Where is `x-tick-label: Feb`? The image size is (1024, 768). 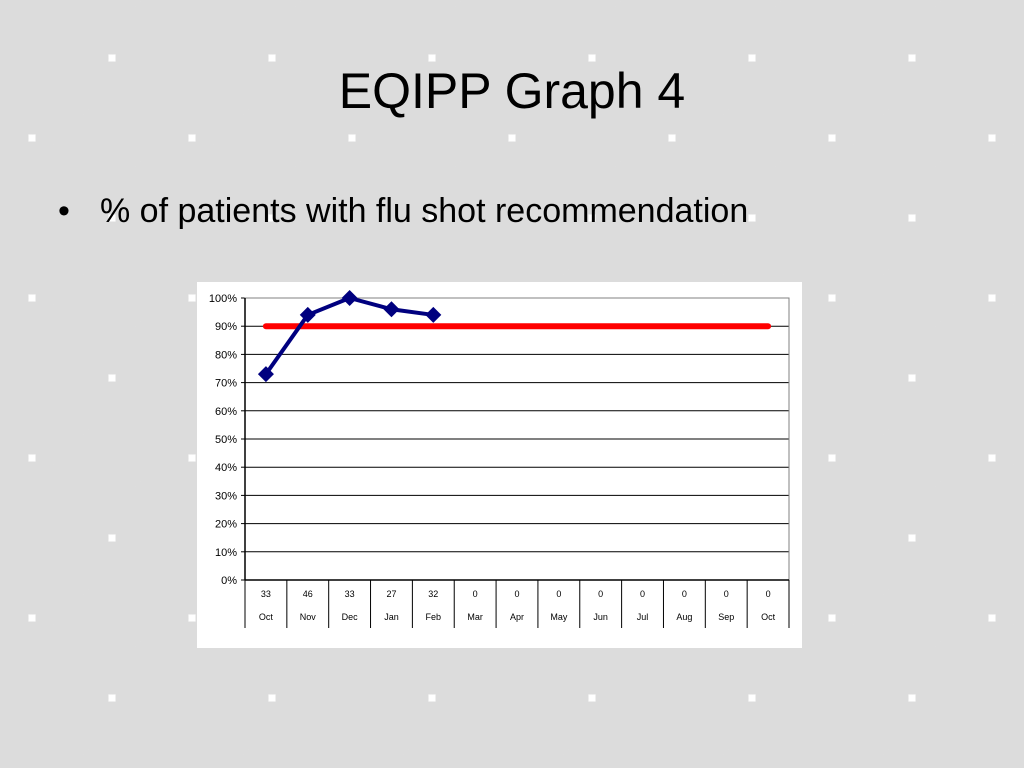 x-tick-label: Feb is located at coordinates (434, 617).